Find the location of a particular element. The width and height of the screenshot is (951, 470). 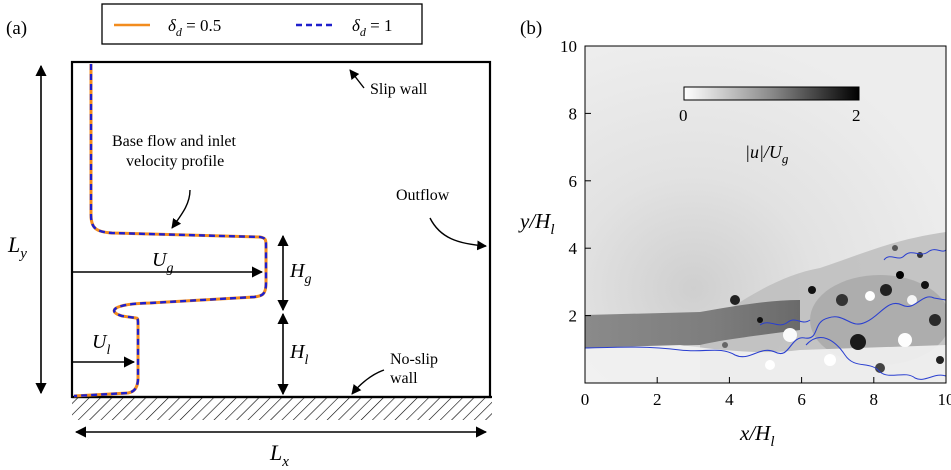

y-tick-label-4: 10 is located at coordinates (568, 46).